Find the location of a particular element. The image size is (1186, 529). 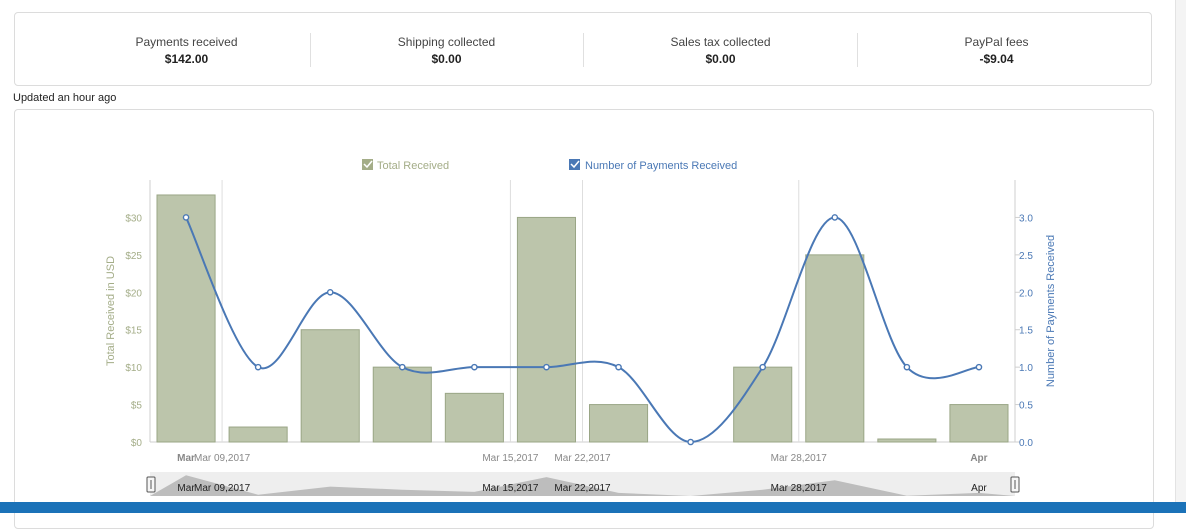

bottom-status-bar is located at coordinates (593, 507).